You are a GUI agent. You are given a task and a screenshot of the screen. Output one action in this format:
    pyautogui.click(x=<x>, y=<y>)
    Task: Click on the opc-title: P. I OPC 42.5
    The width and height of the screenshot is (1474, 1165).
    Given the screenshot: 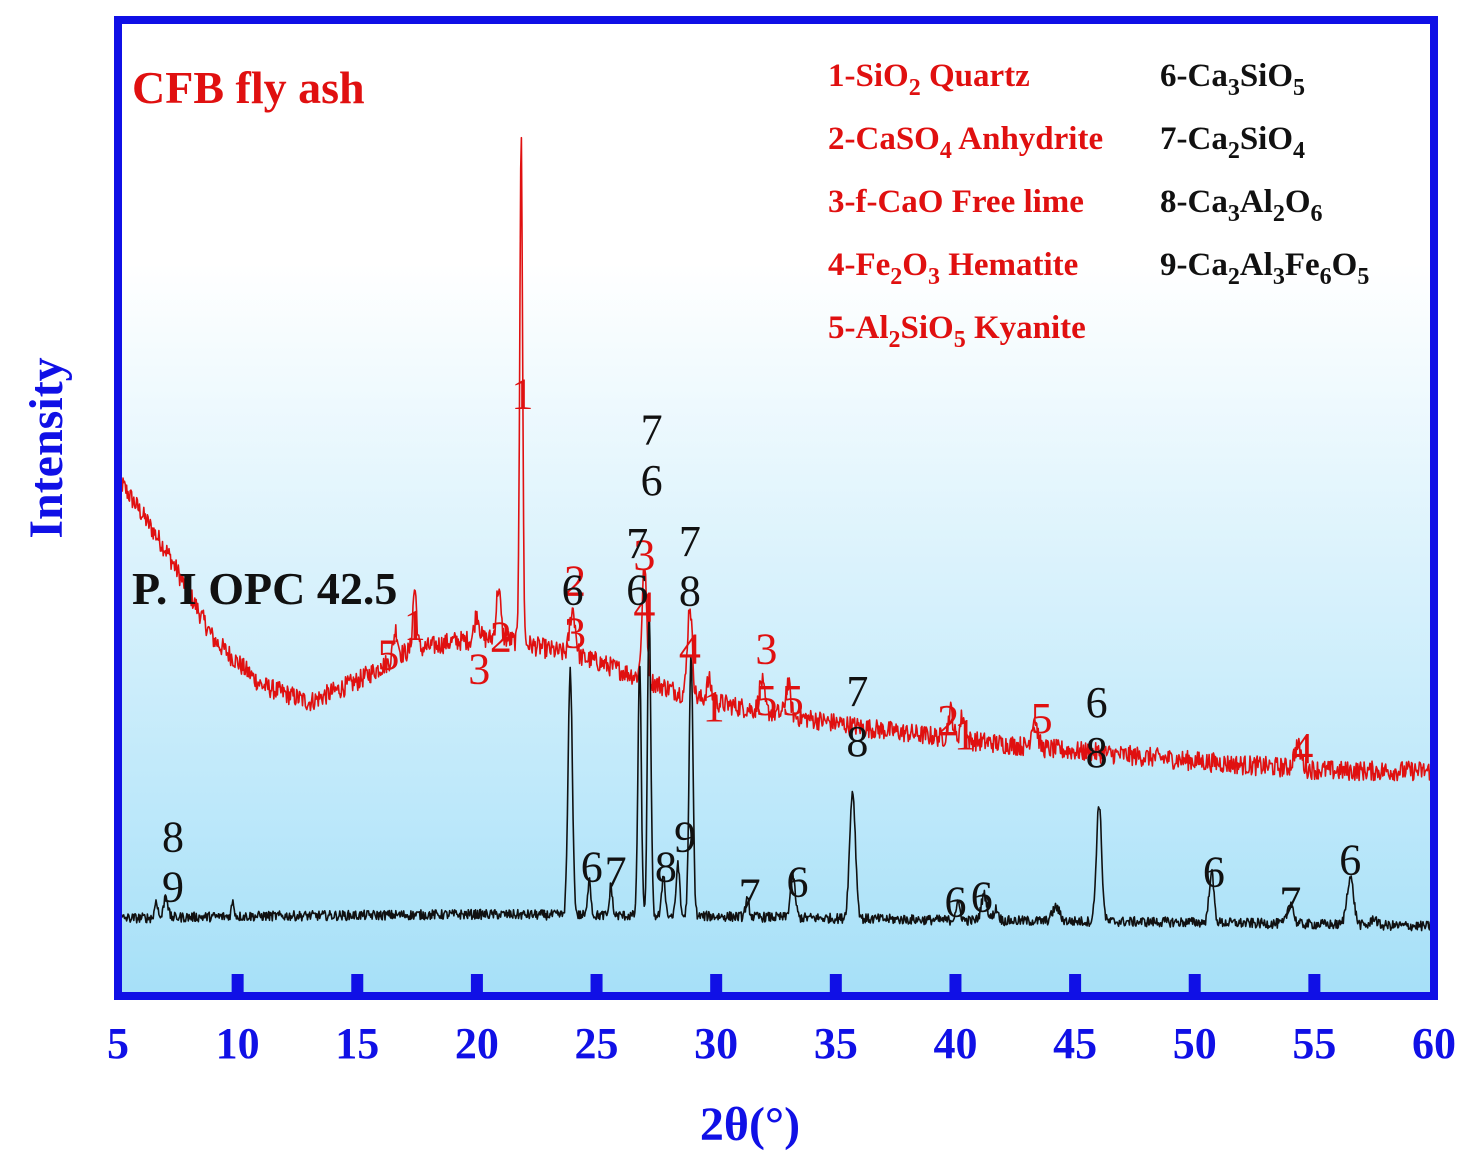 What is the action you would take?
    pyautogui.click(x=264, y=588)
    